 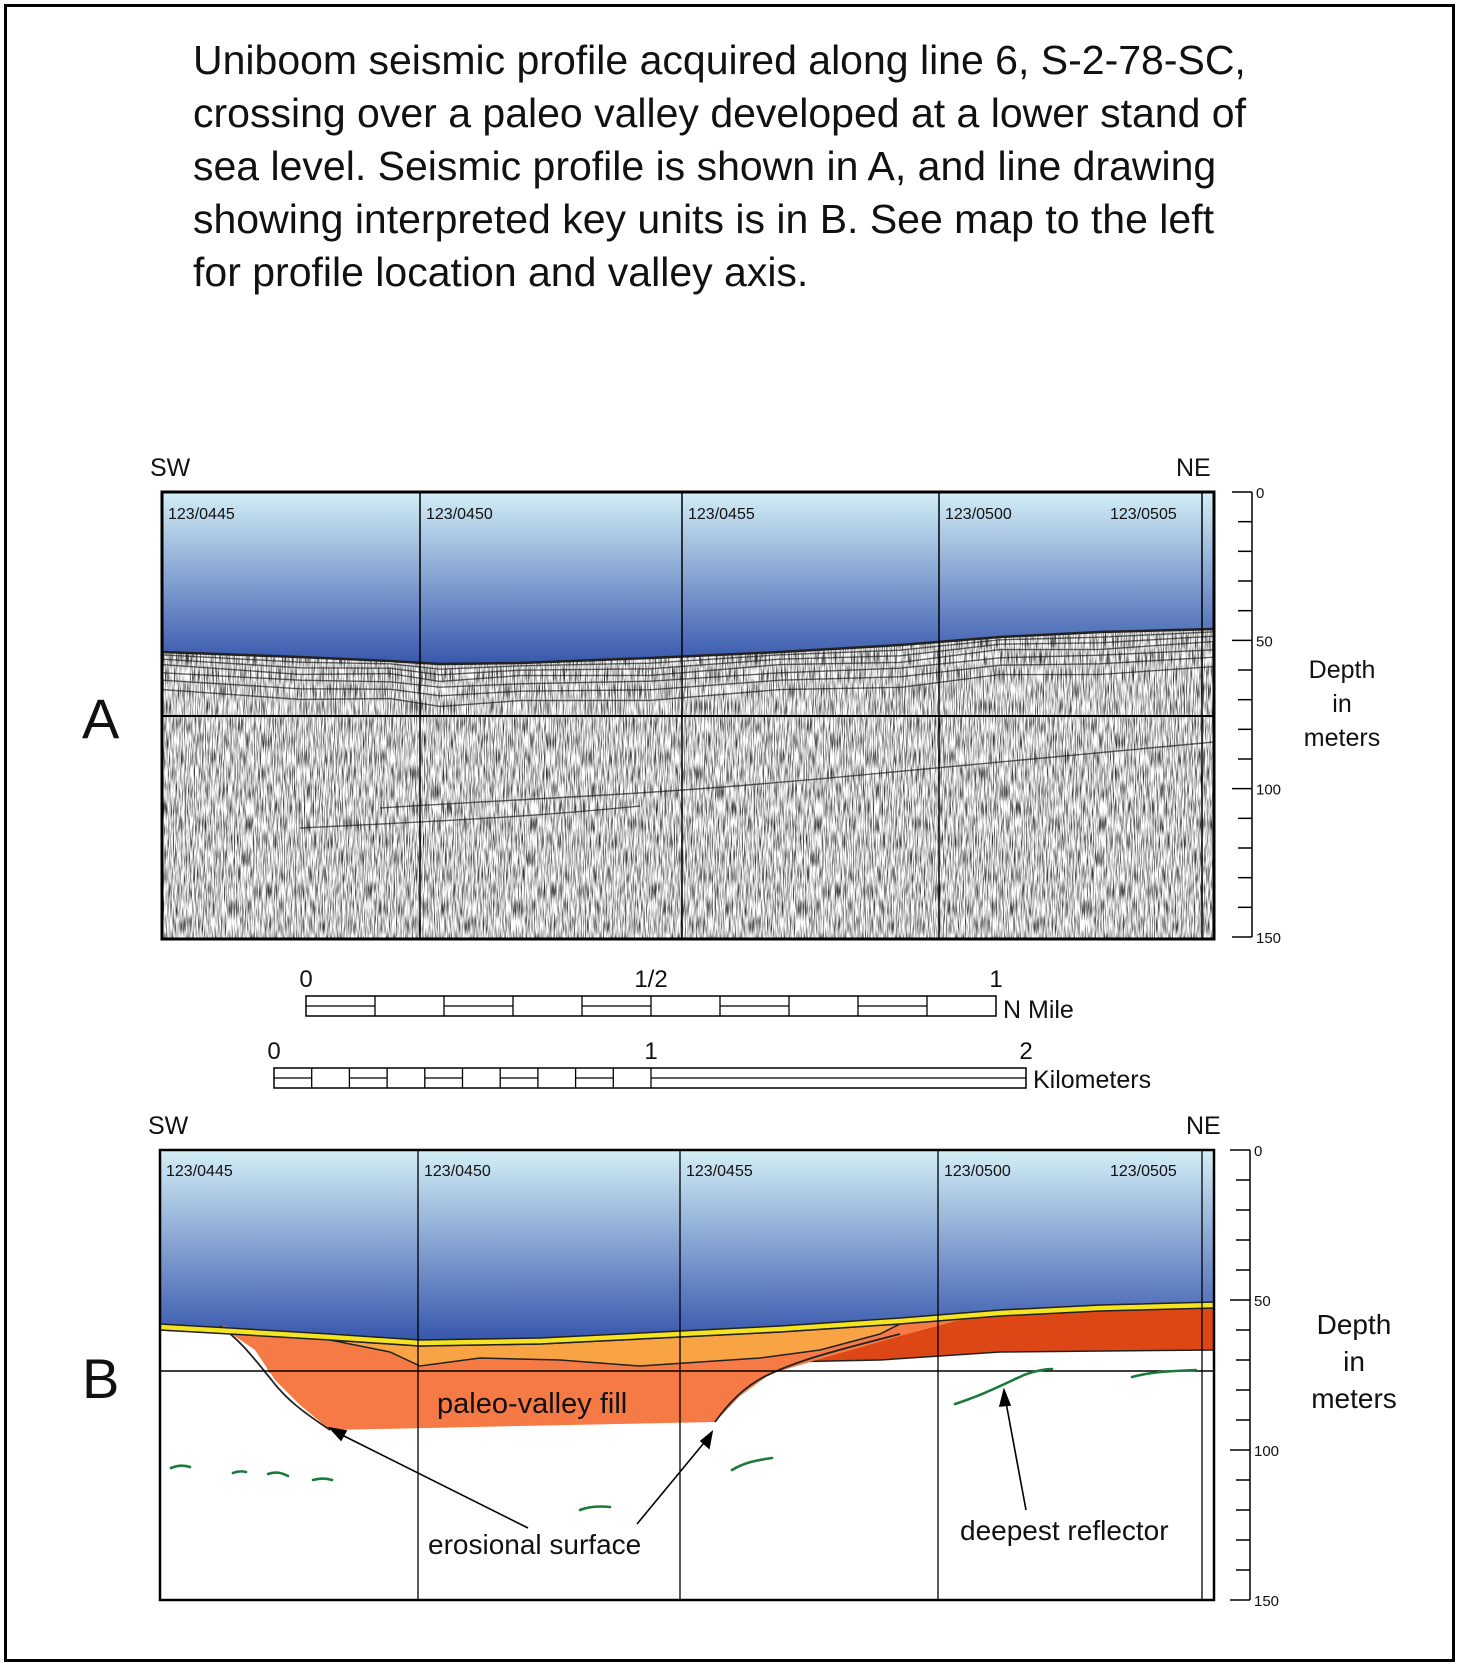 I want to click on scale-bar-nautical-miles: 0 1/2 1 N Mile, so click(x=686, y=995).